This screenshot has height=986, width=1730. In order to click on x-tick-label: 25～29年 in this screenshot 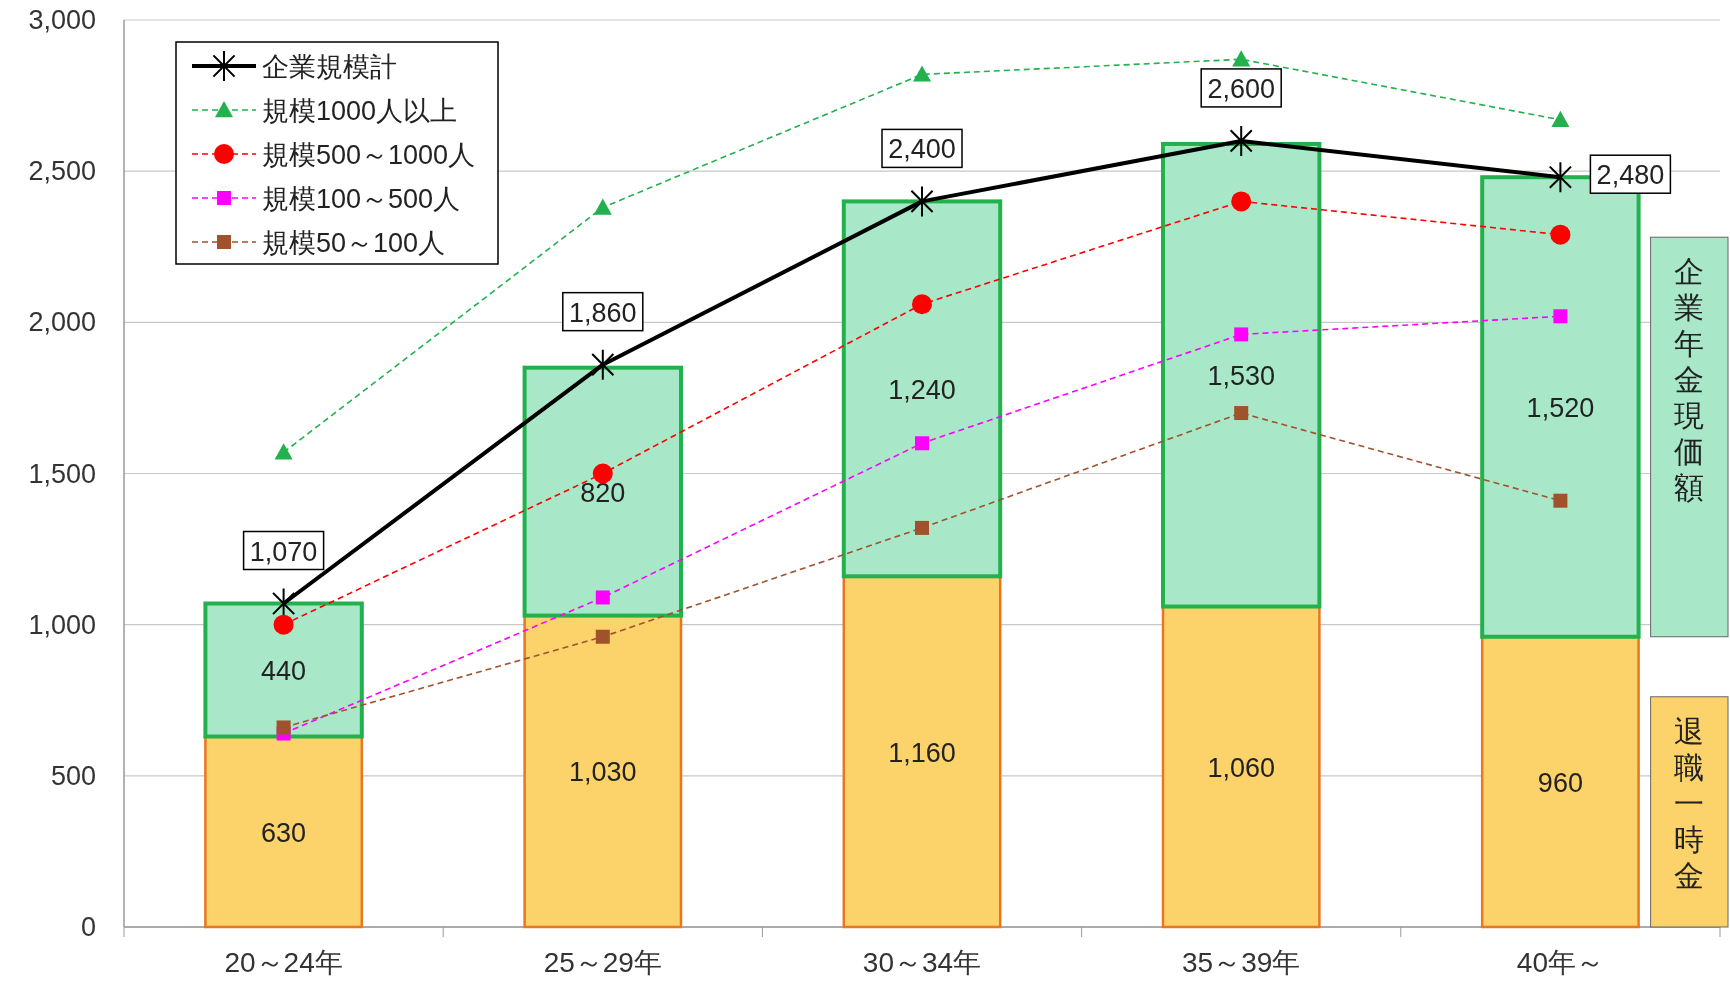, I will do `click(602, 962)`.